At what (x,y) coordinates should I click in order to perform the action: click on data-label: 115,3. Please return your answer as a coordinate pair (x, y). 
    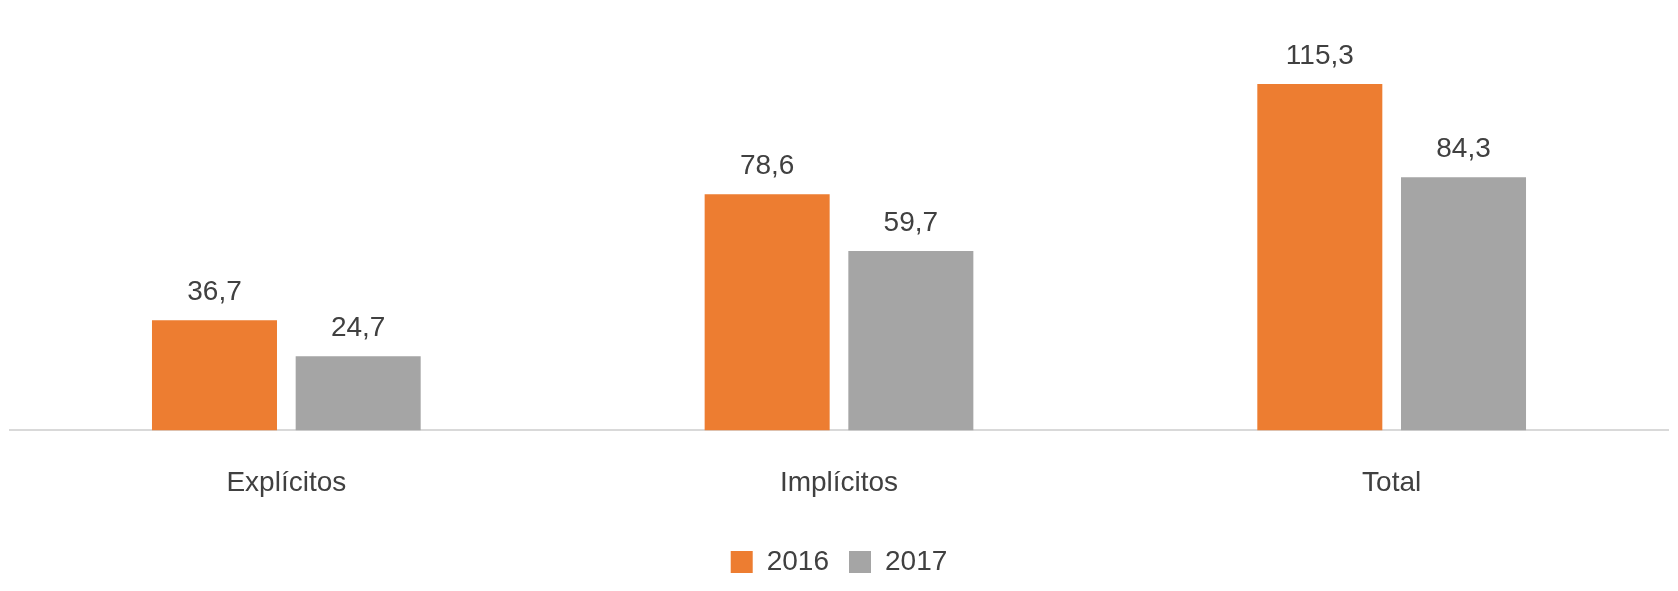
    Looking at the image, I should click on (1319, 54).